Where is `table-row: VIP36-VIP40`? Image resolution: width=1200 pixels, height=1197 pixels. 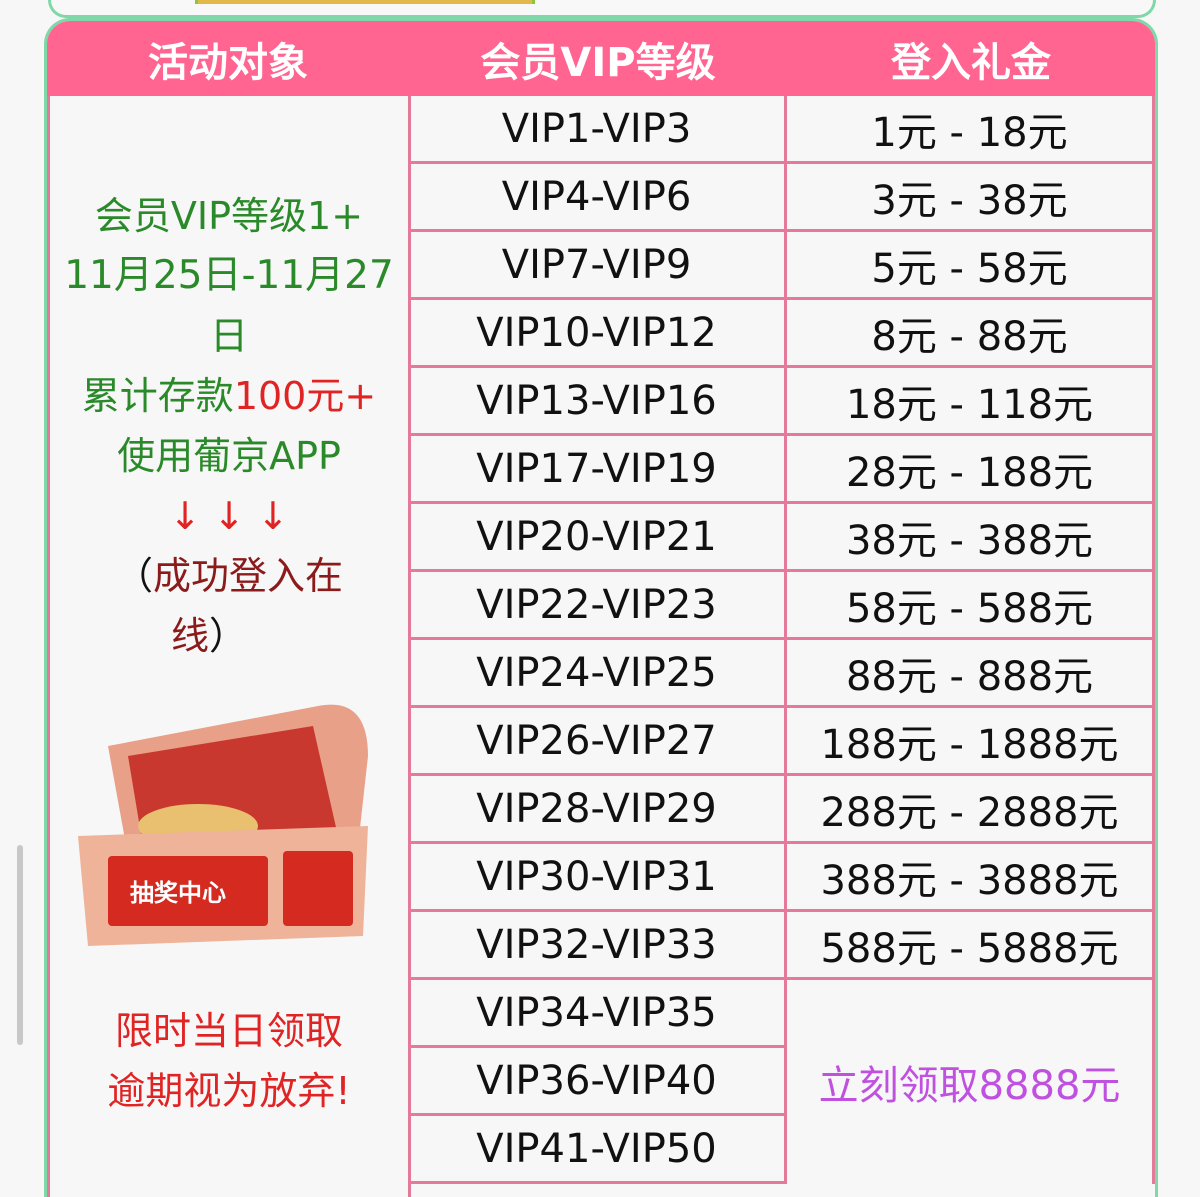 table-row: VIP36-VIP40 is located at coordinates (782, 1082).